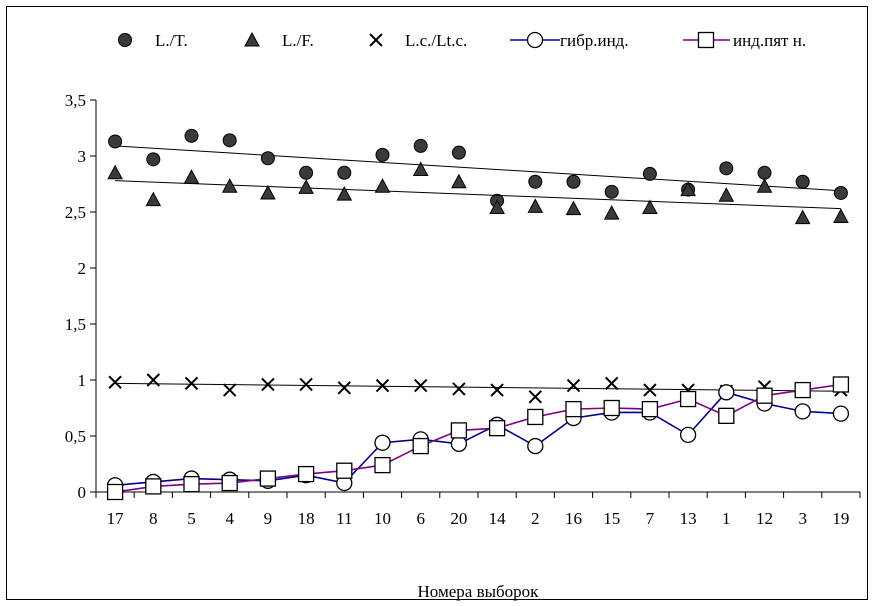 Image resolution: width=876 pixels, height=606 pixels. I want to click on legend-label: L./F., so click(298, 40).